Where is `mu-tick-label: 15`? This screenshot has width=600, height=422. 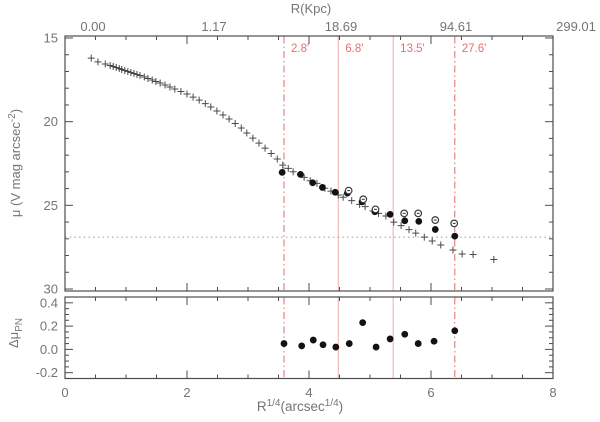 mu-tick-label: 15 is located at coordinates (51, 38).